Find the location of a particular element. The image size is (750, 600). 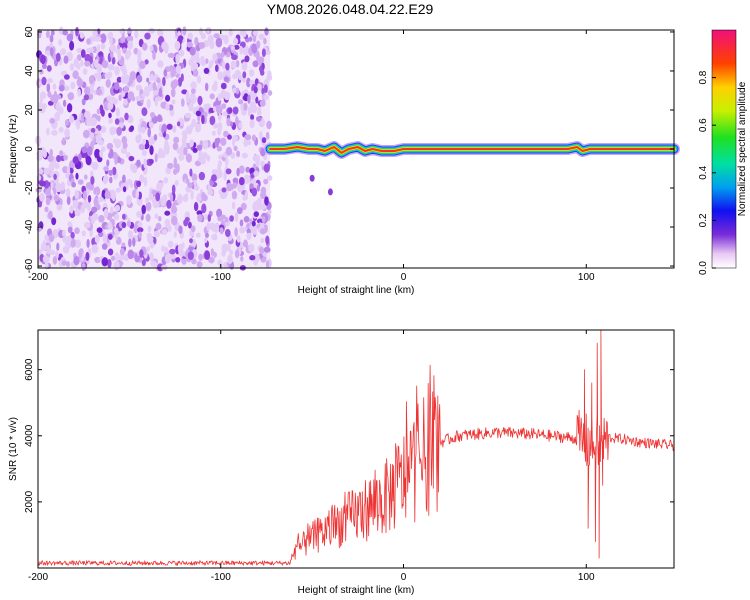

spectrogram-noise-region is located at coordinates (154, 149).